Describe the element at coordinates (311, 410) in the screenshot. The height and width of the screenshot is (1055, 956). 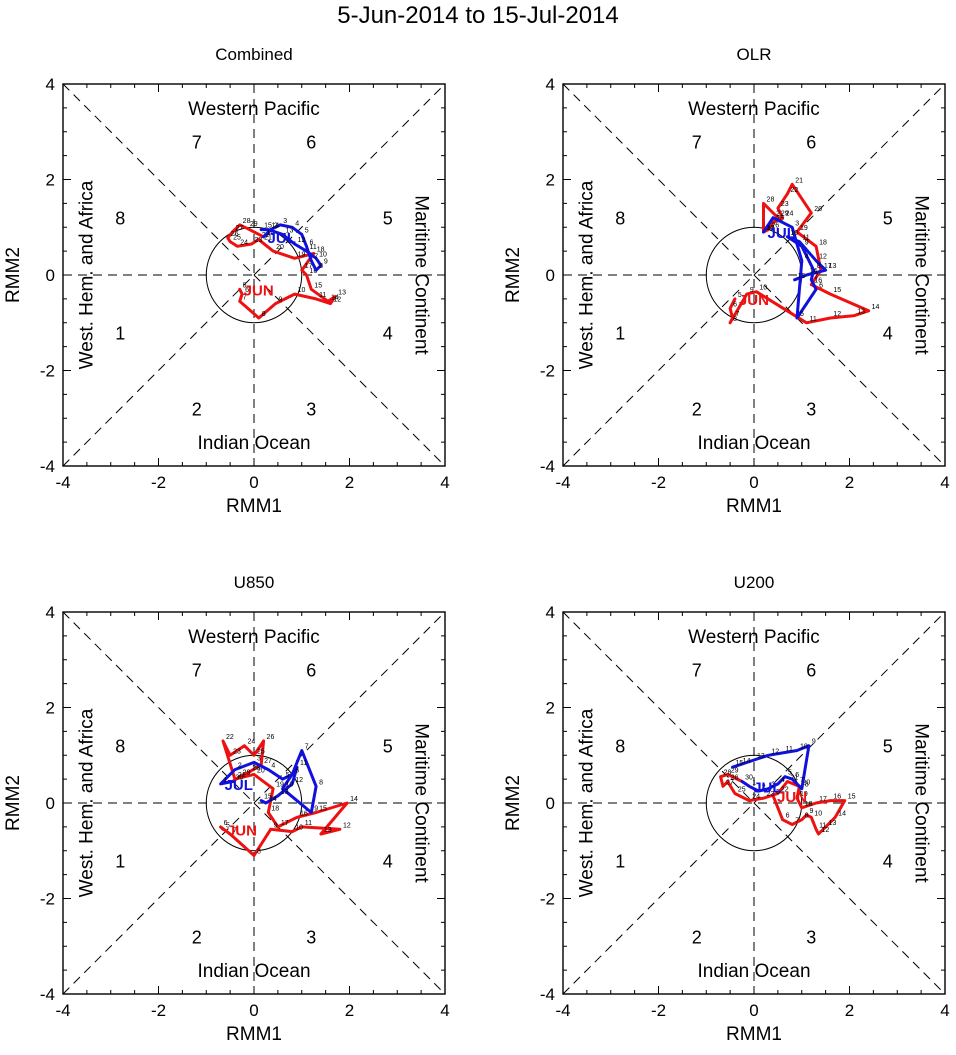
I see `phase-number-3: 3` at that location.